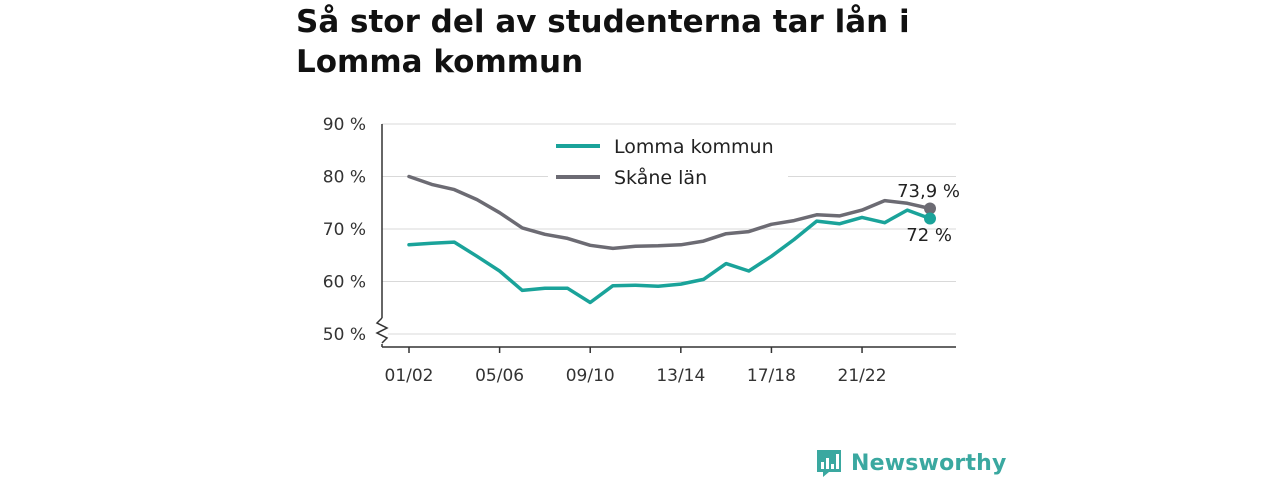  I want to click on end-label-lomma: 72 %, so click(929, 235).